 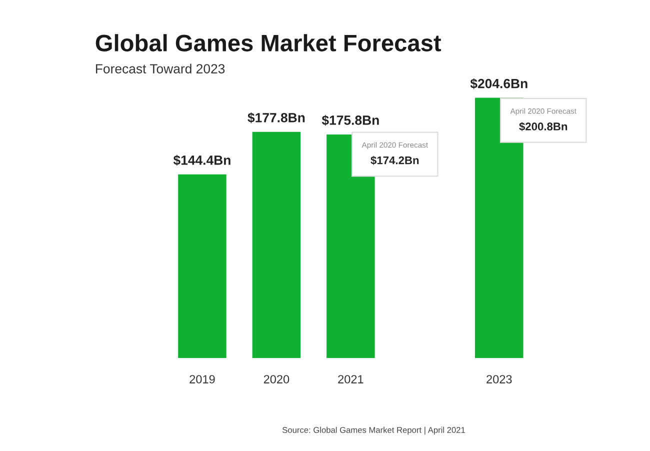 I want to click on x-tick-label: 2020, so click(x=277, y=379).